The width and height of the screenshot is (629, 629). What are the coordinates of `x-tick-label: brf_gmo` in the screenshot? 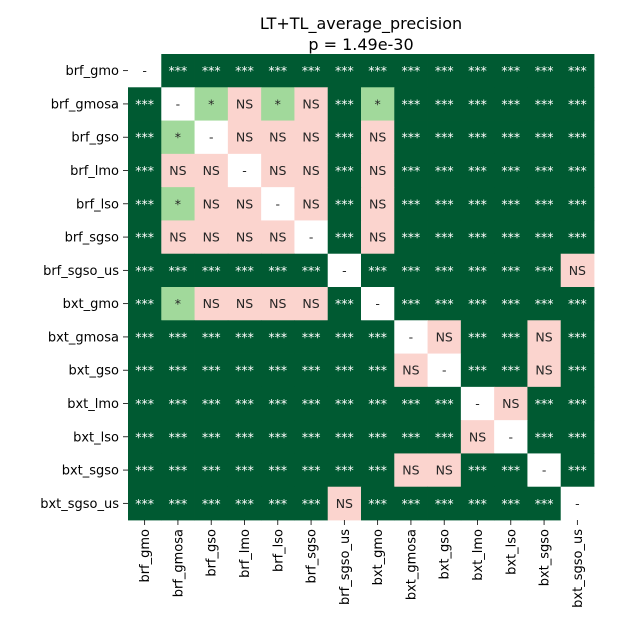 It's located at (145, 556).